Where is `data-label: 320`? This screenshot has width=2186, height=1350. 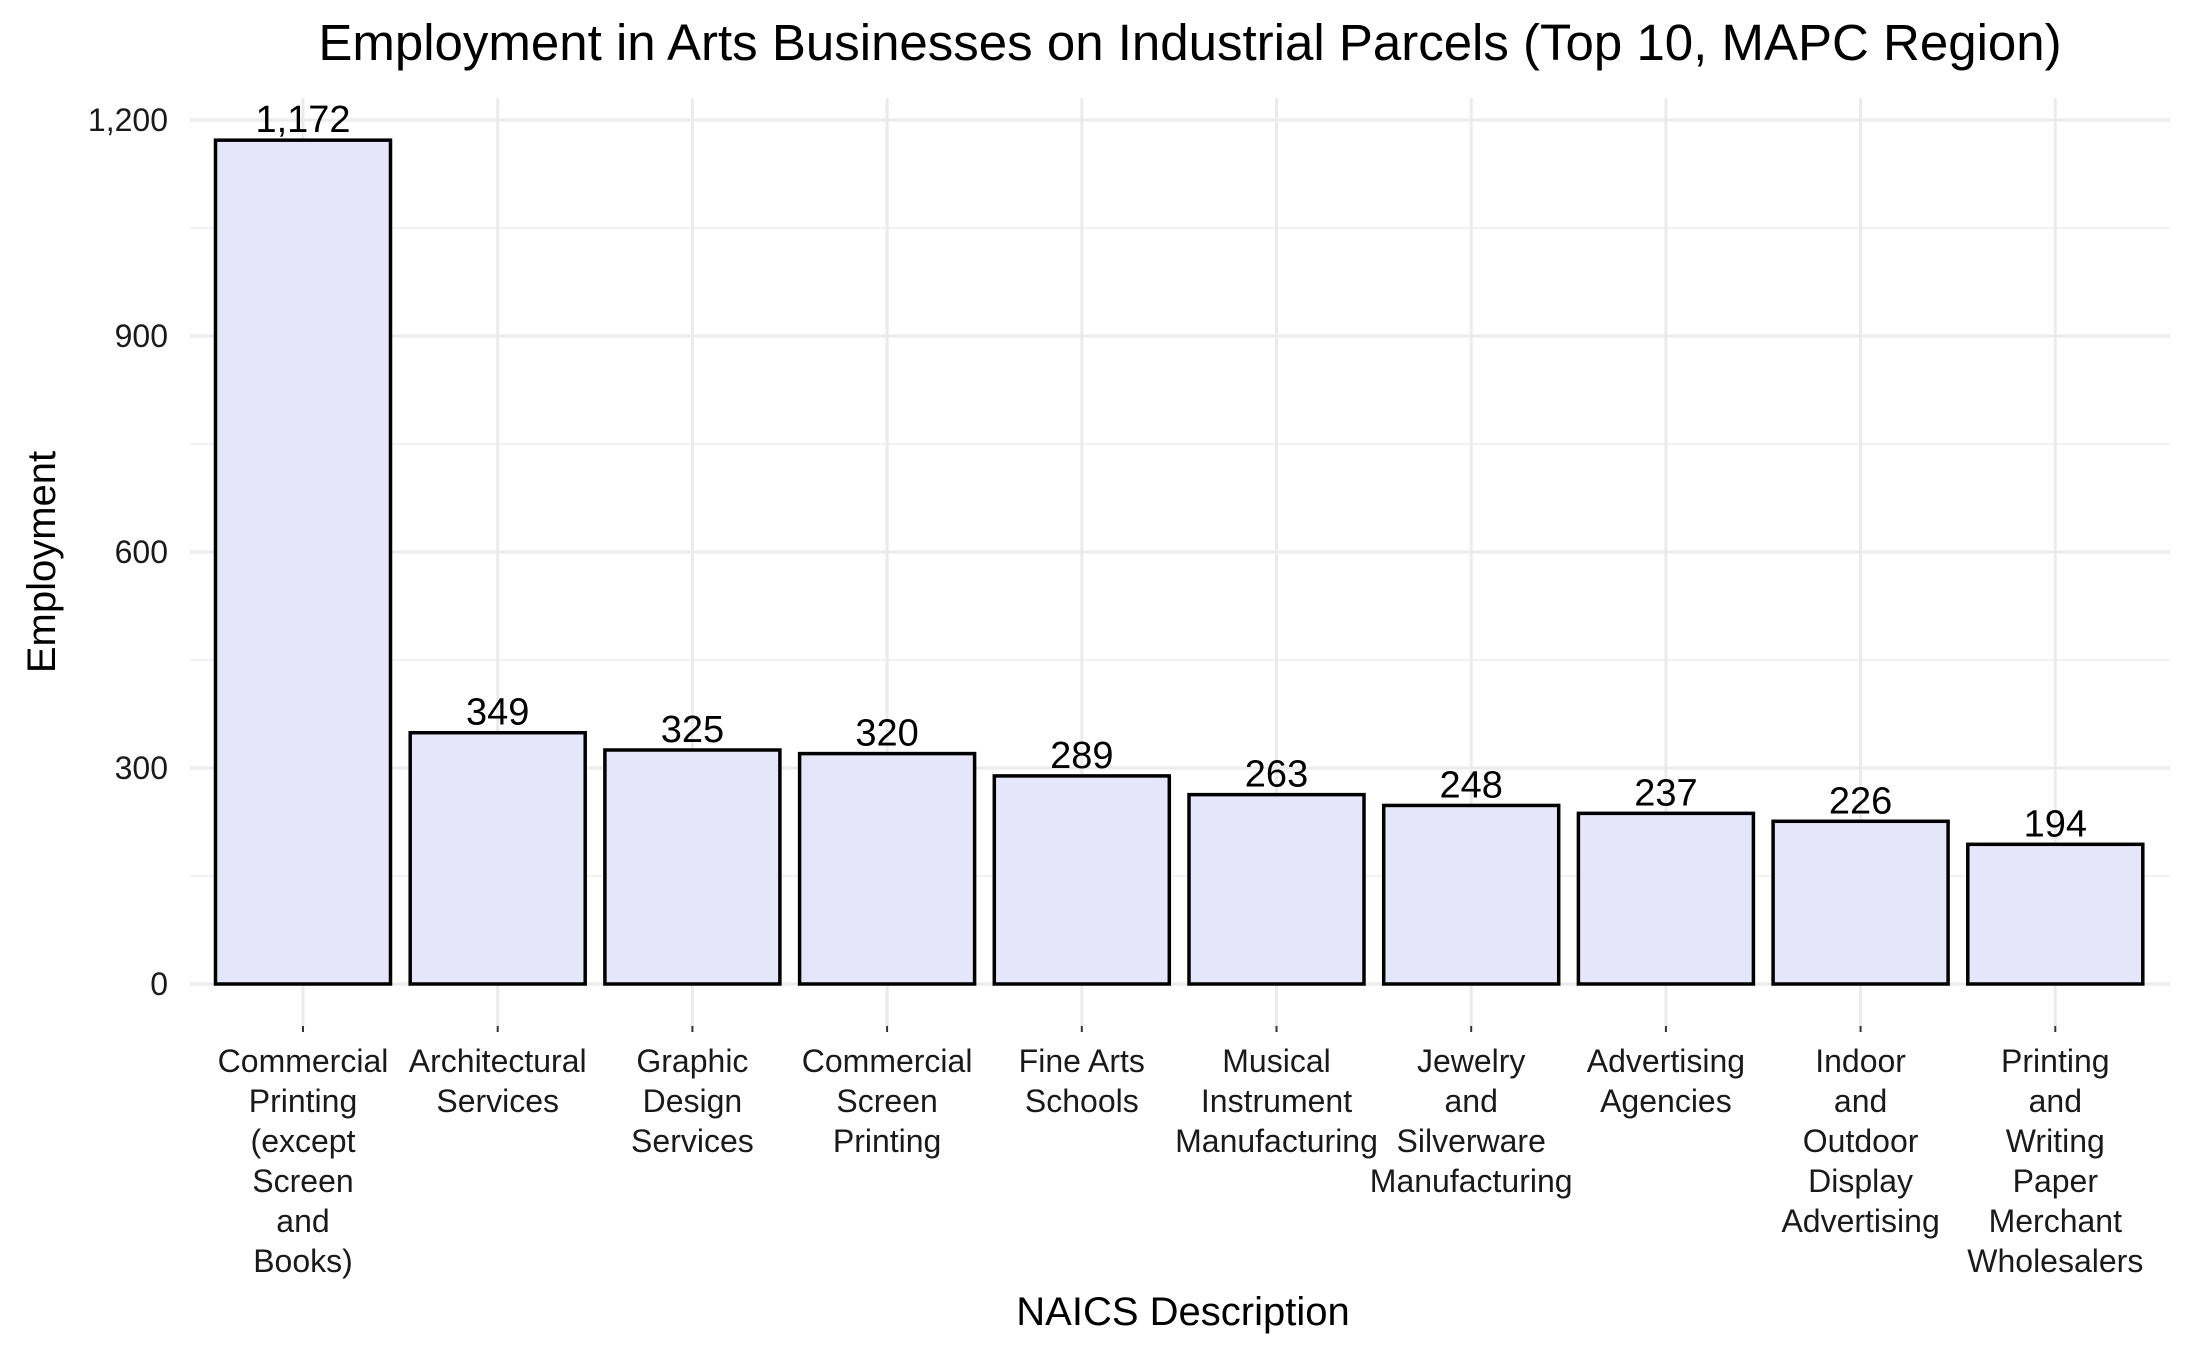
data-label: 320 is located at coordinates (886, 734).